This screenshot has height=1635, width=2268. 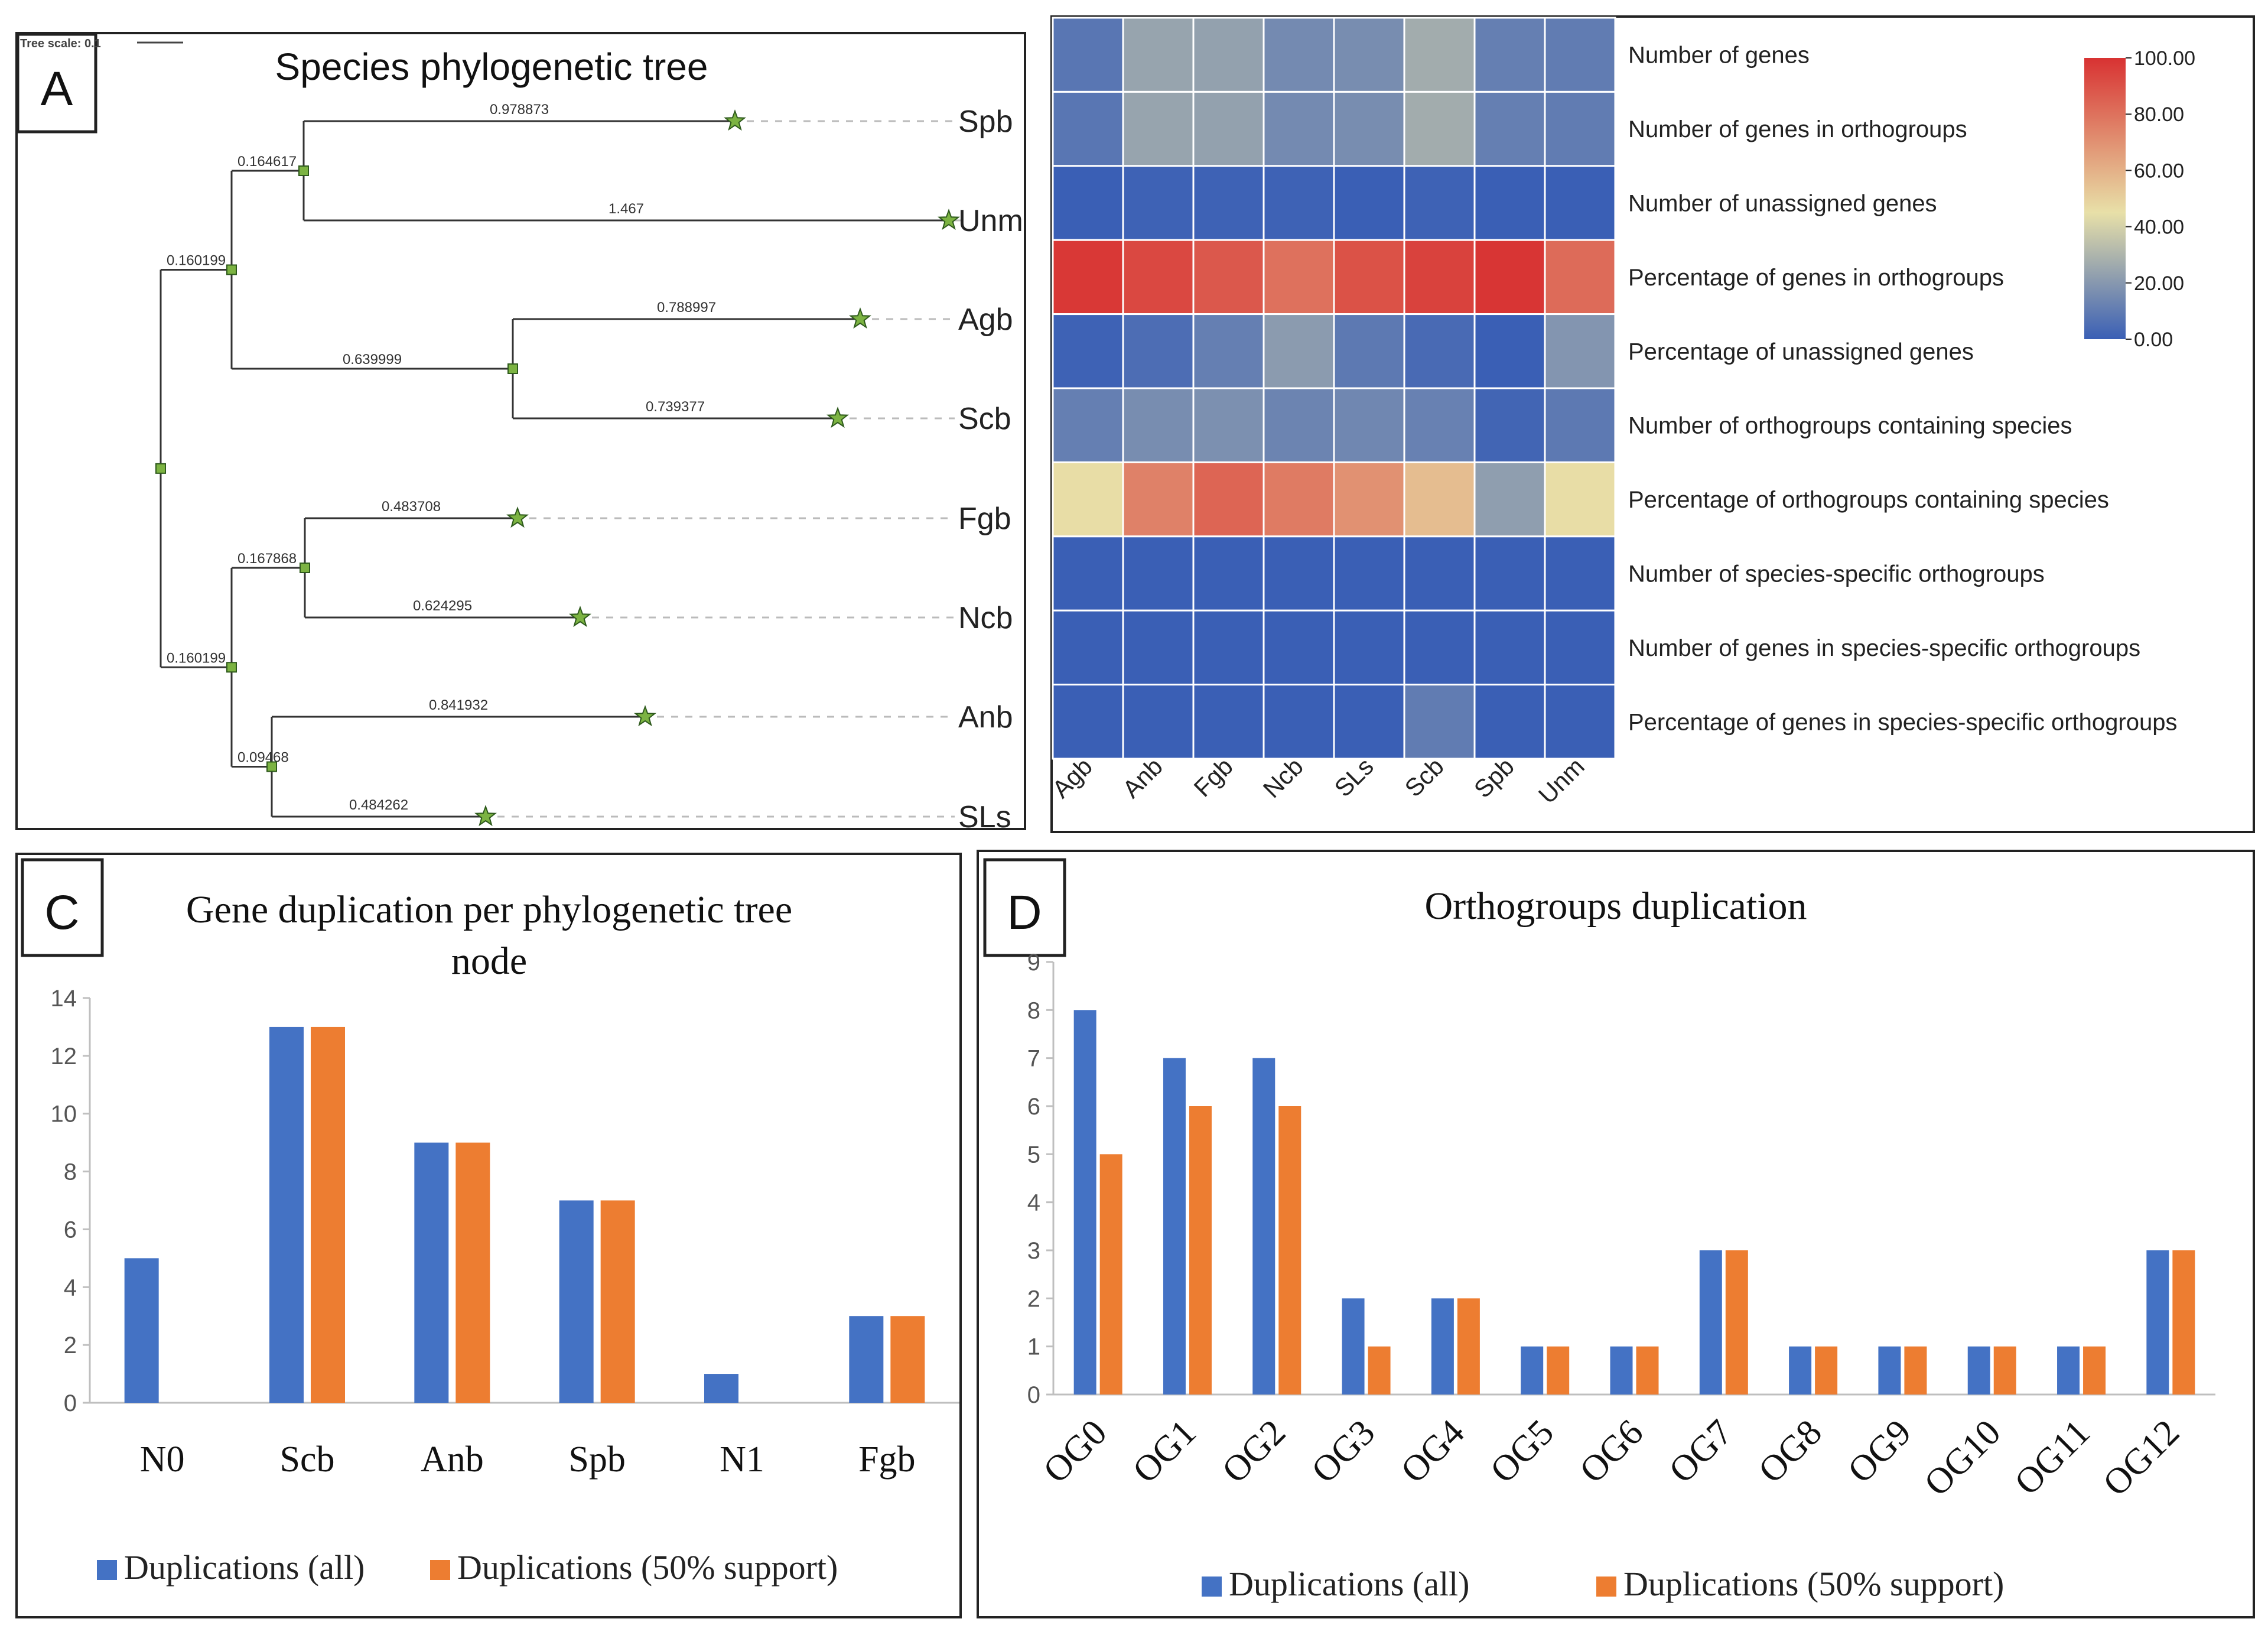 What do you see at coordinates (1033, 963) in the screenshot?
I see `y-tick-label: 9` at bounding box center [1033, 963].